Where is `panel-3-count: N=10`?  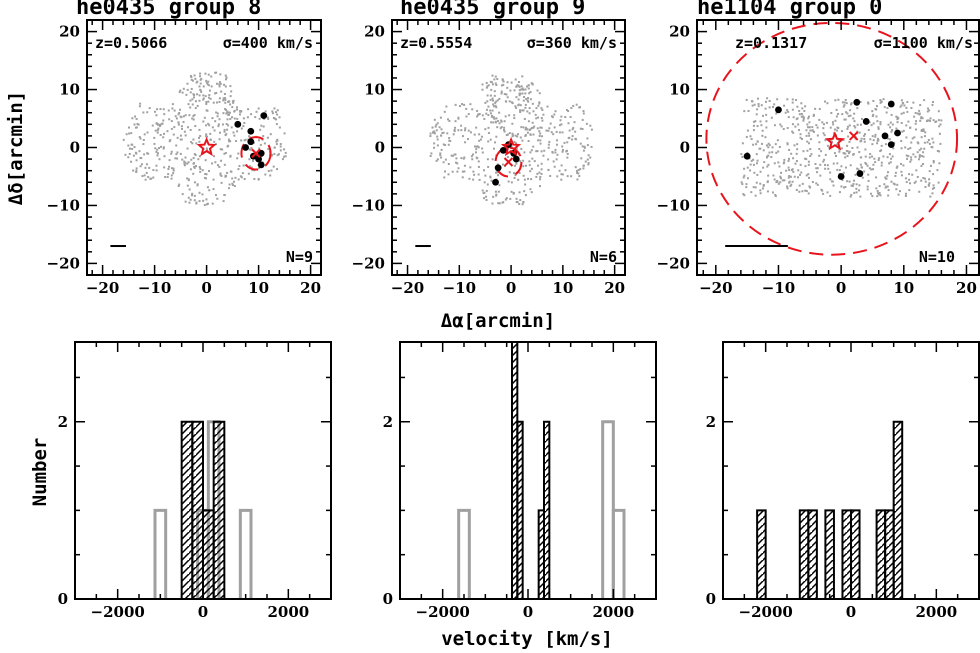 panel-3-count: N=10 is located at coordinates (937, 257).